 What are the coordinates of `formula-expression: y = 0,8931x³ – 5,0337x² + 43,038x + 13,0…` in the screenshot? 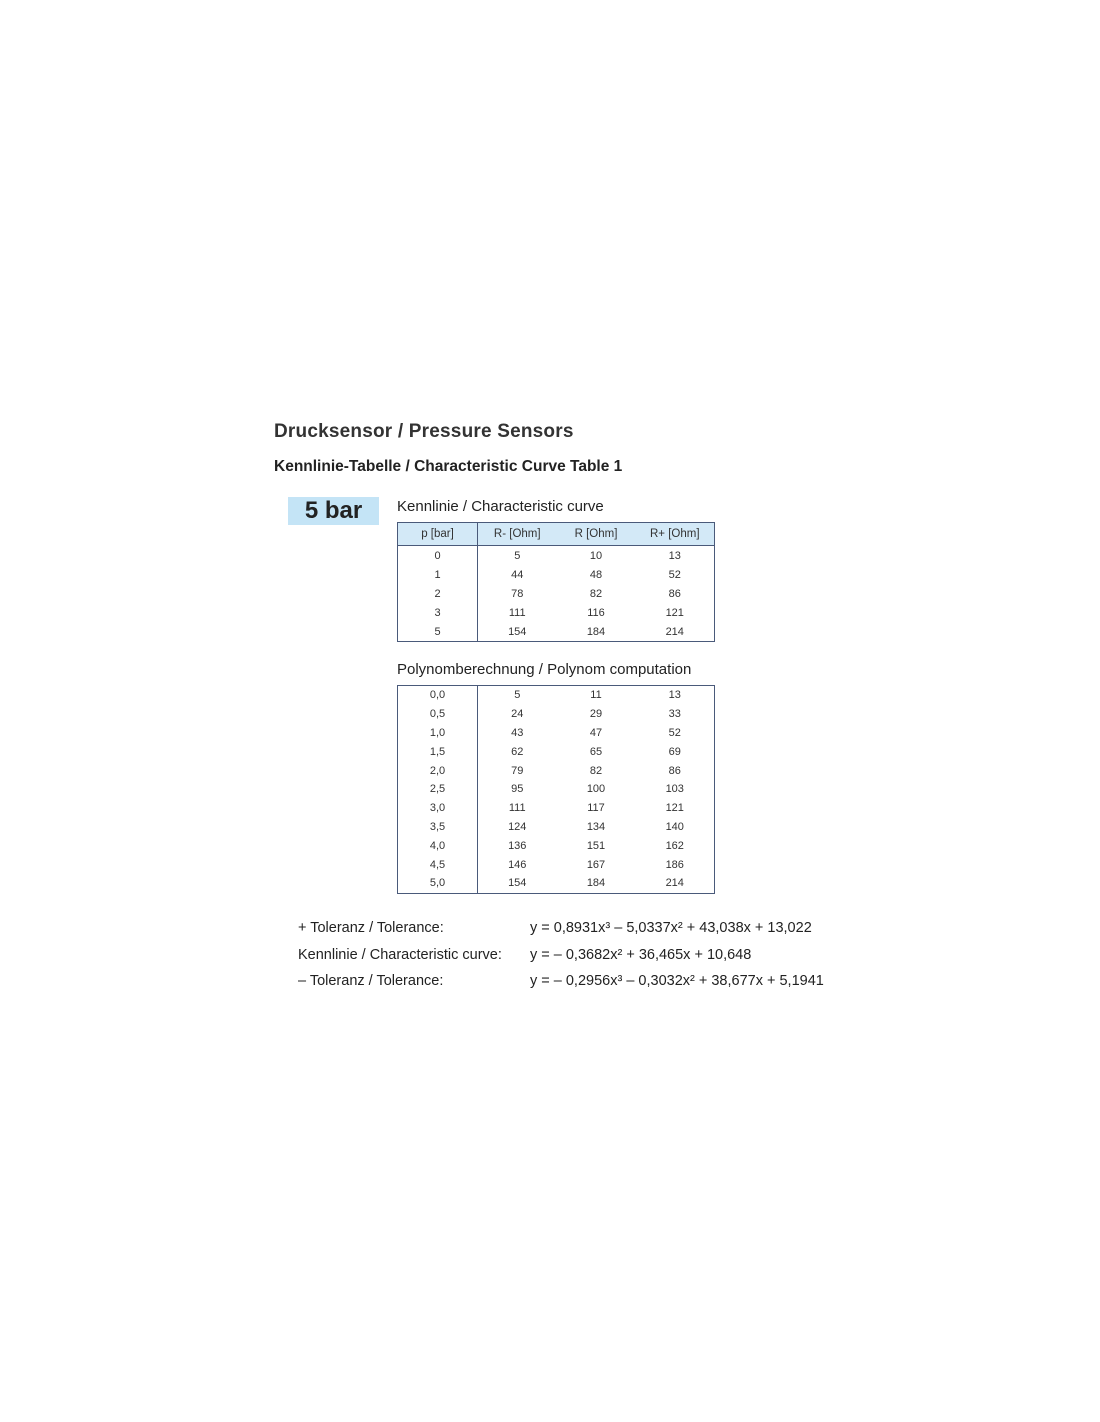 It's located at (671, 928).